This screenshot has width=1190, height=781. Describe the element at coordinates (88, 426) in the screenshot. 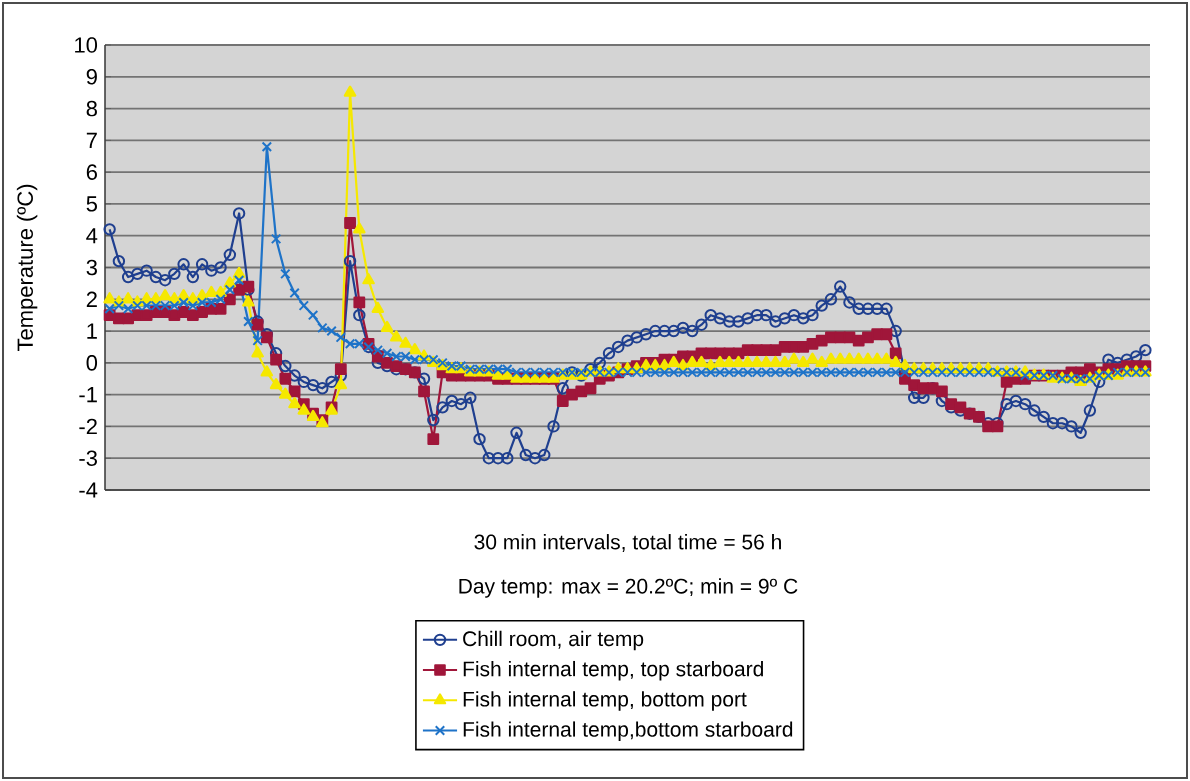

I see `y-tick-label: -2` at that location.